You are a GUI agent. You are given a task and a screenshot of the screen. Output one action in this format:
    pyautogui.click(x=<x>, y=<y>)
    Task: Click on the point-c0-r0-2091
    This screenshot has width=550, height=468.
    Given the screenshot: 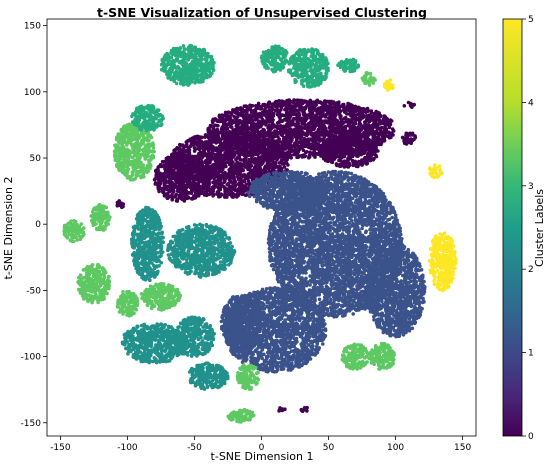 What is the action you would take?
    pyautogui.click(x=328, y=113)
    